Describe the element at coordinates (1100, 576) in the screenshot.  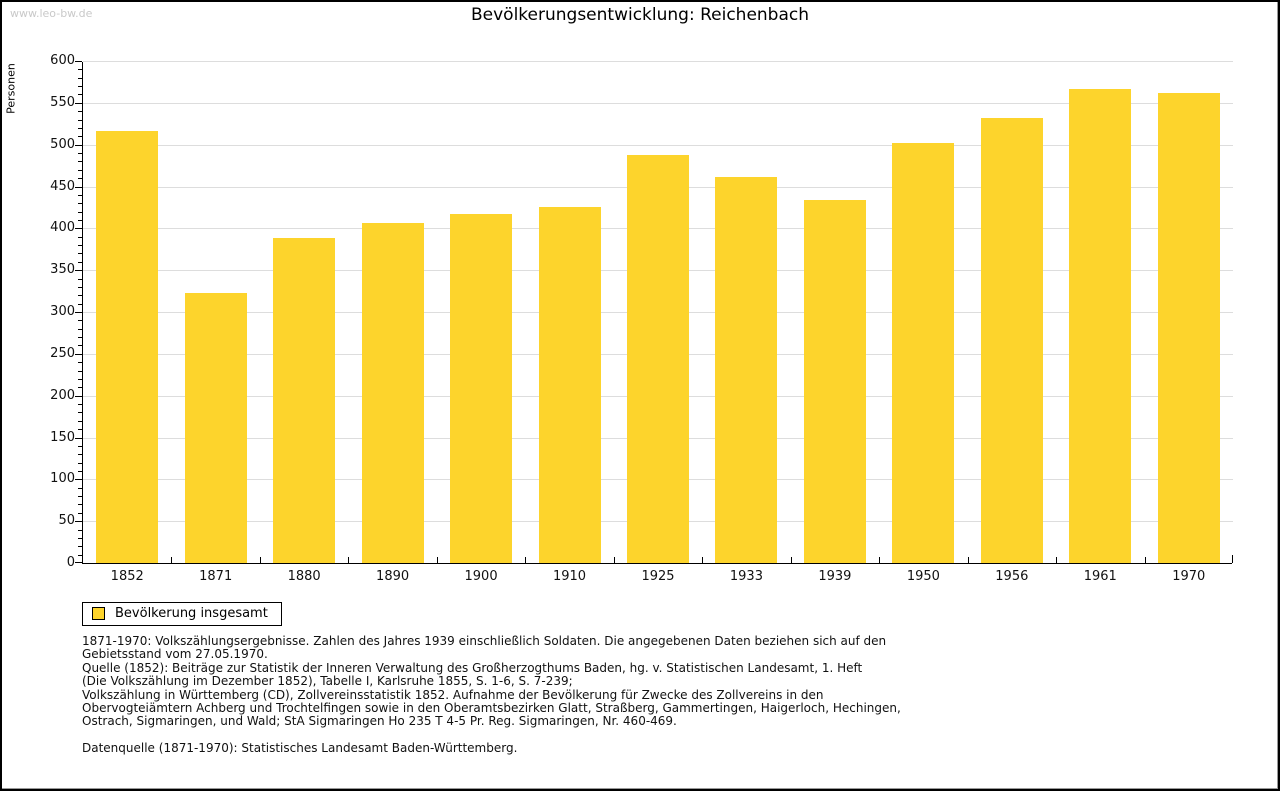
I see `x-tick-label-1961: 1961` at that location.